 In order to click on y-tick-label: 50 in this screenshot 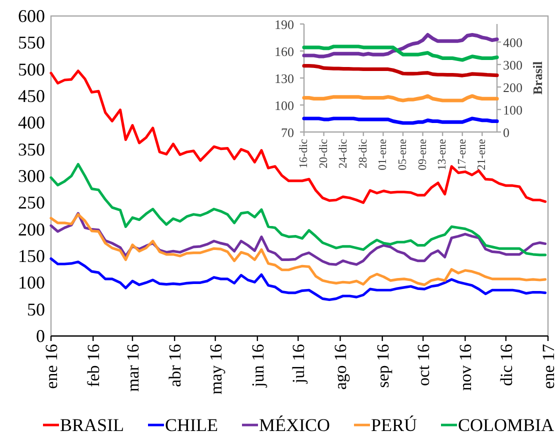, I will do `click(36, 309)`.